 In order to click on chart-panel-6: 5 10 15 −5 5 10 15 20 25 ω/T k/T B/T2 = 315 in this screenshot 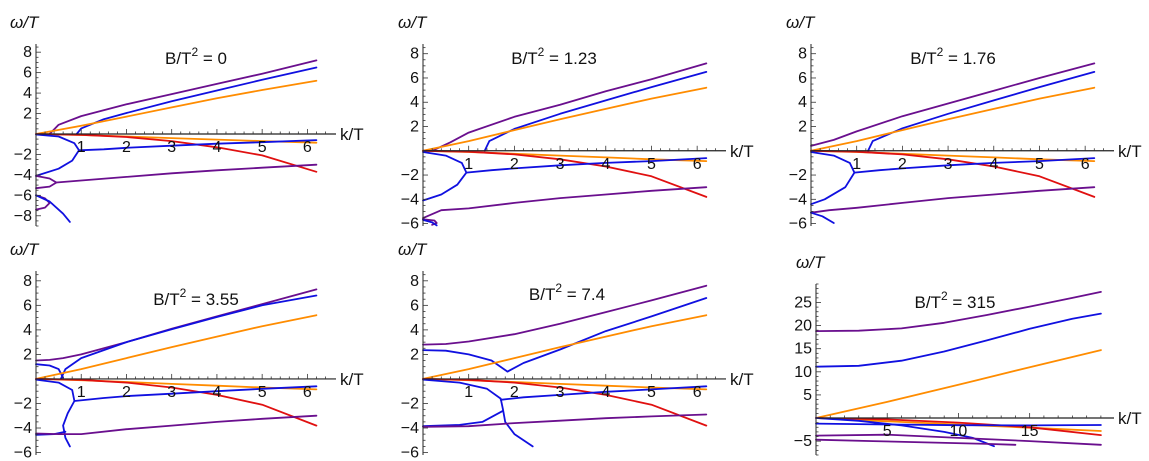, I will do `click(968, 354)`.